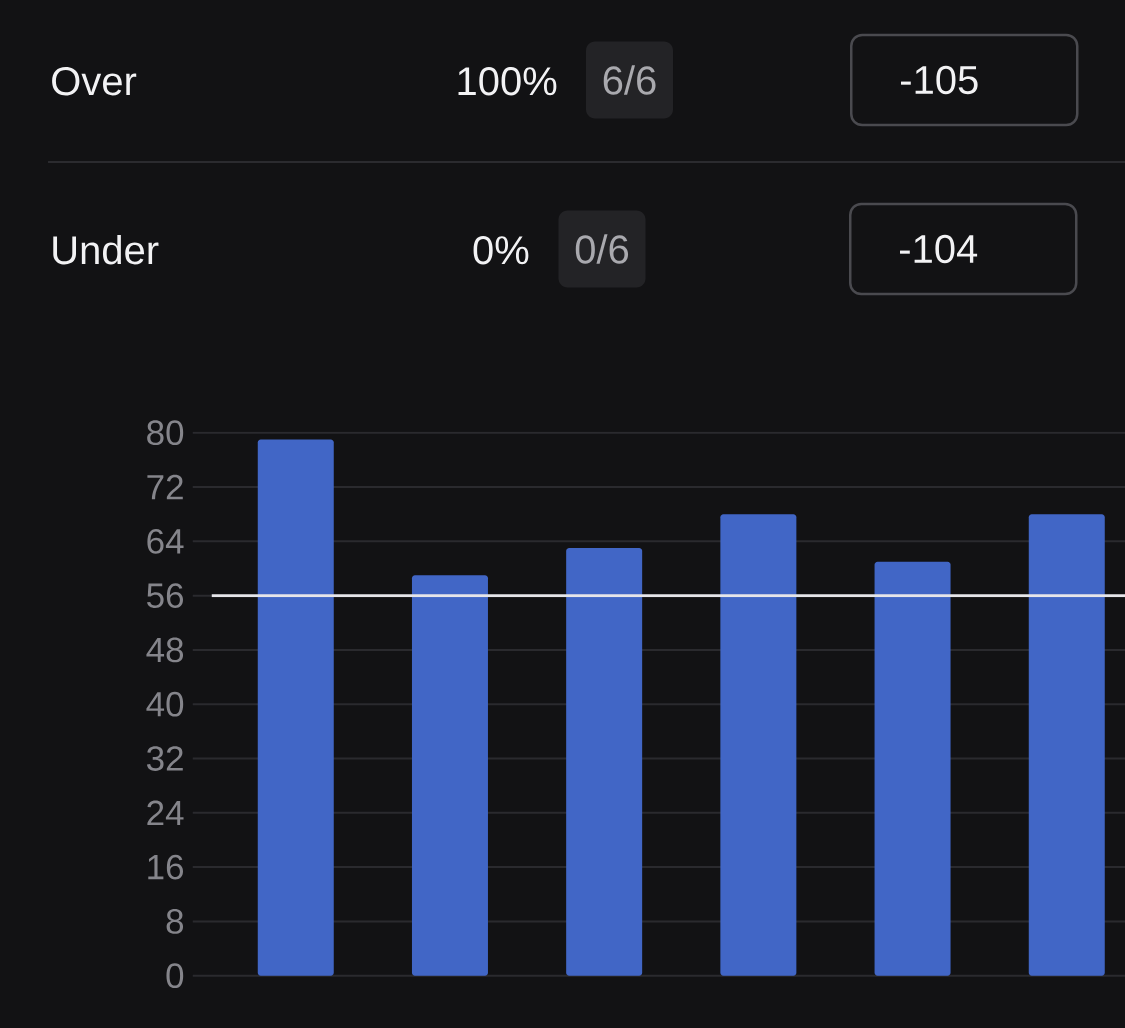 This screenshot has width=1125, height=1028. What do you see at coordinates (106, 250) in the screenshot?
I see `text: Under` at bounding box center [106, 250].